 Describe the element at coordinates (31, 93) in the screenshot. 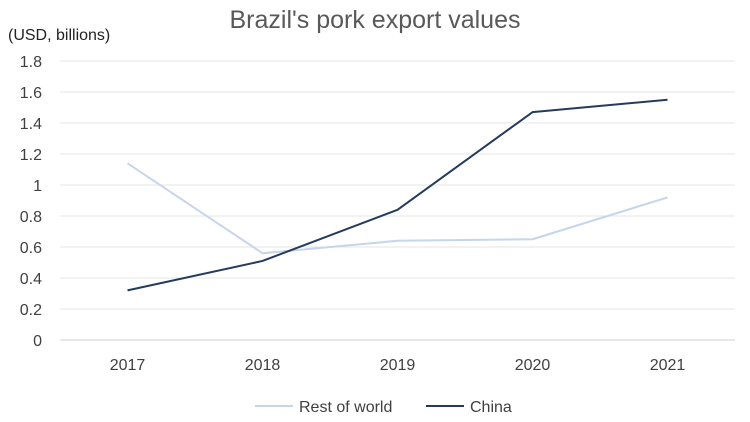

I see `y-tick-label: 1.6` at that location.